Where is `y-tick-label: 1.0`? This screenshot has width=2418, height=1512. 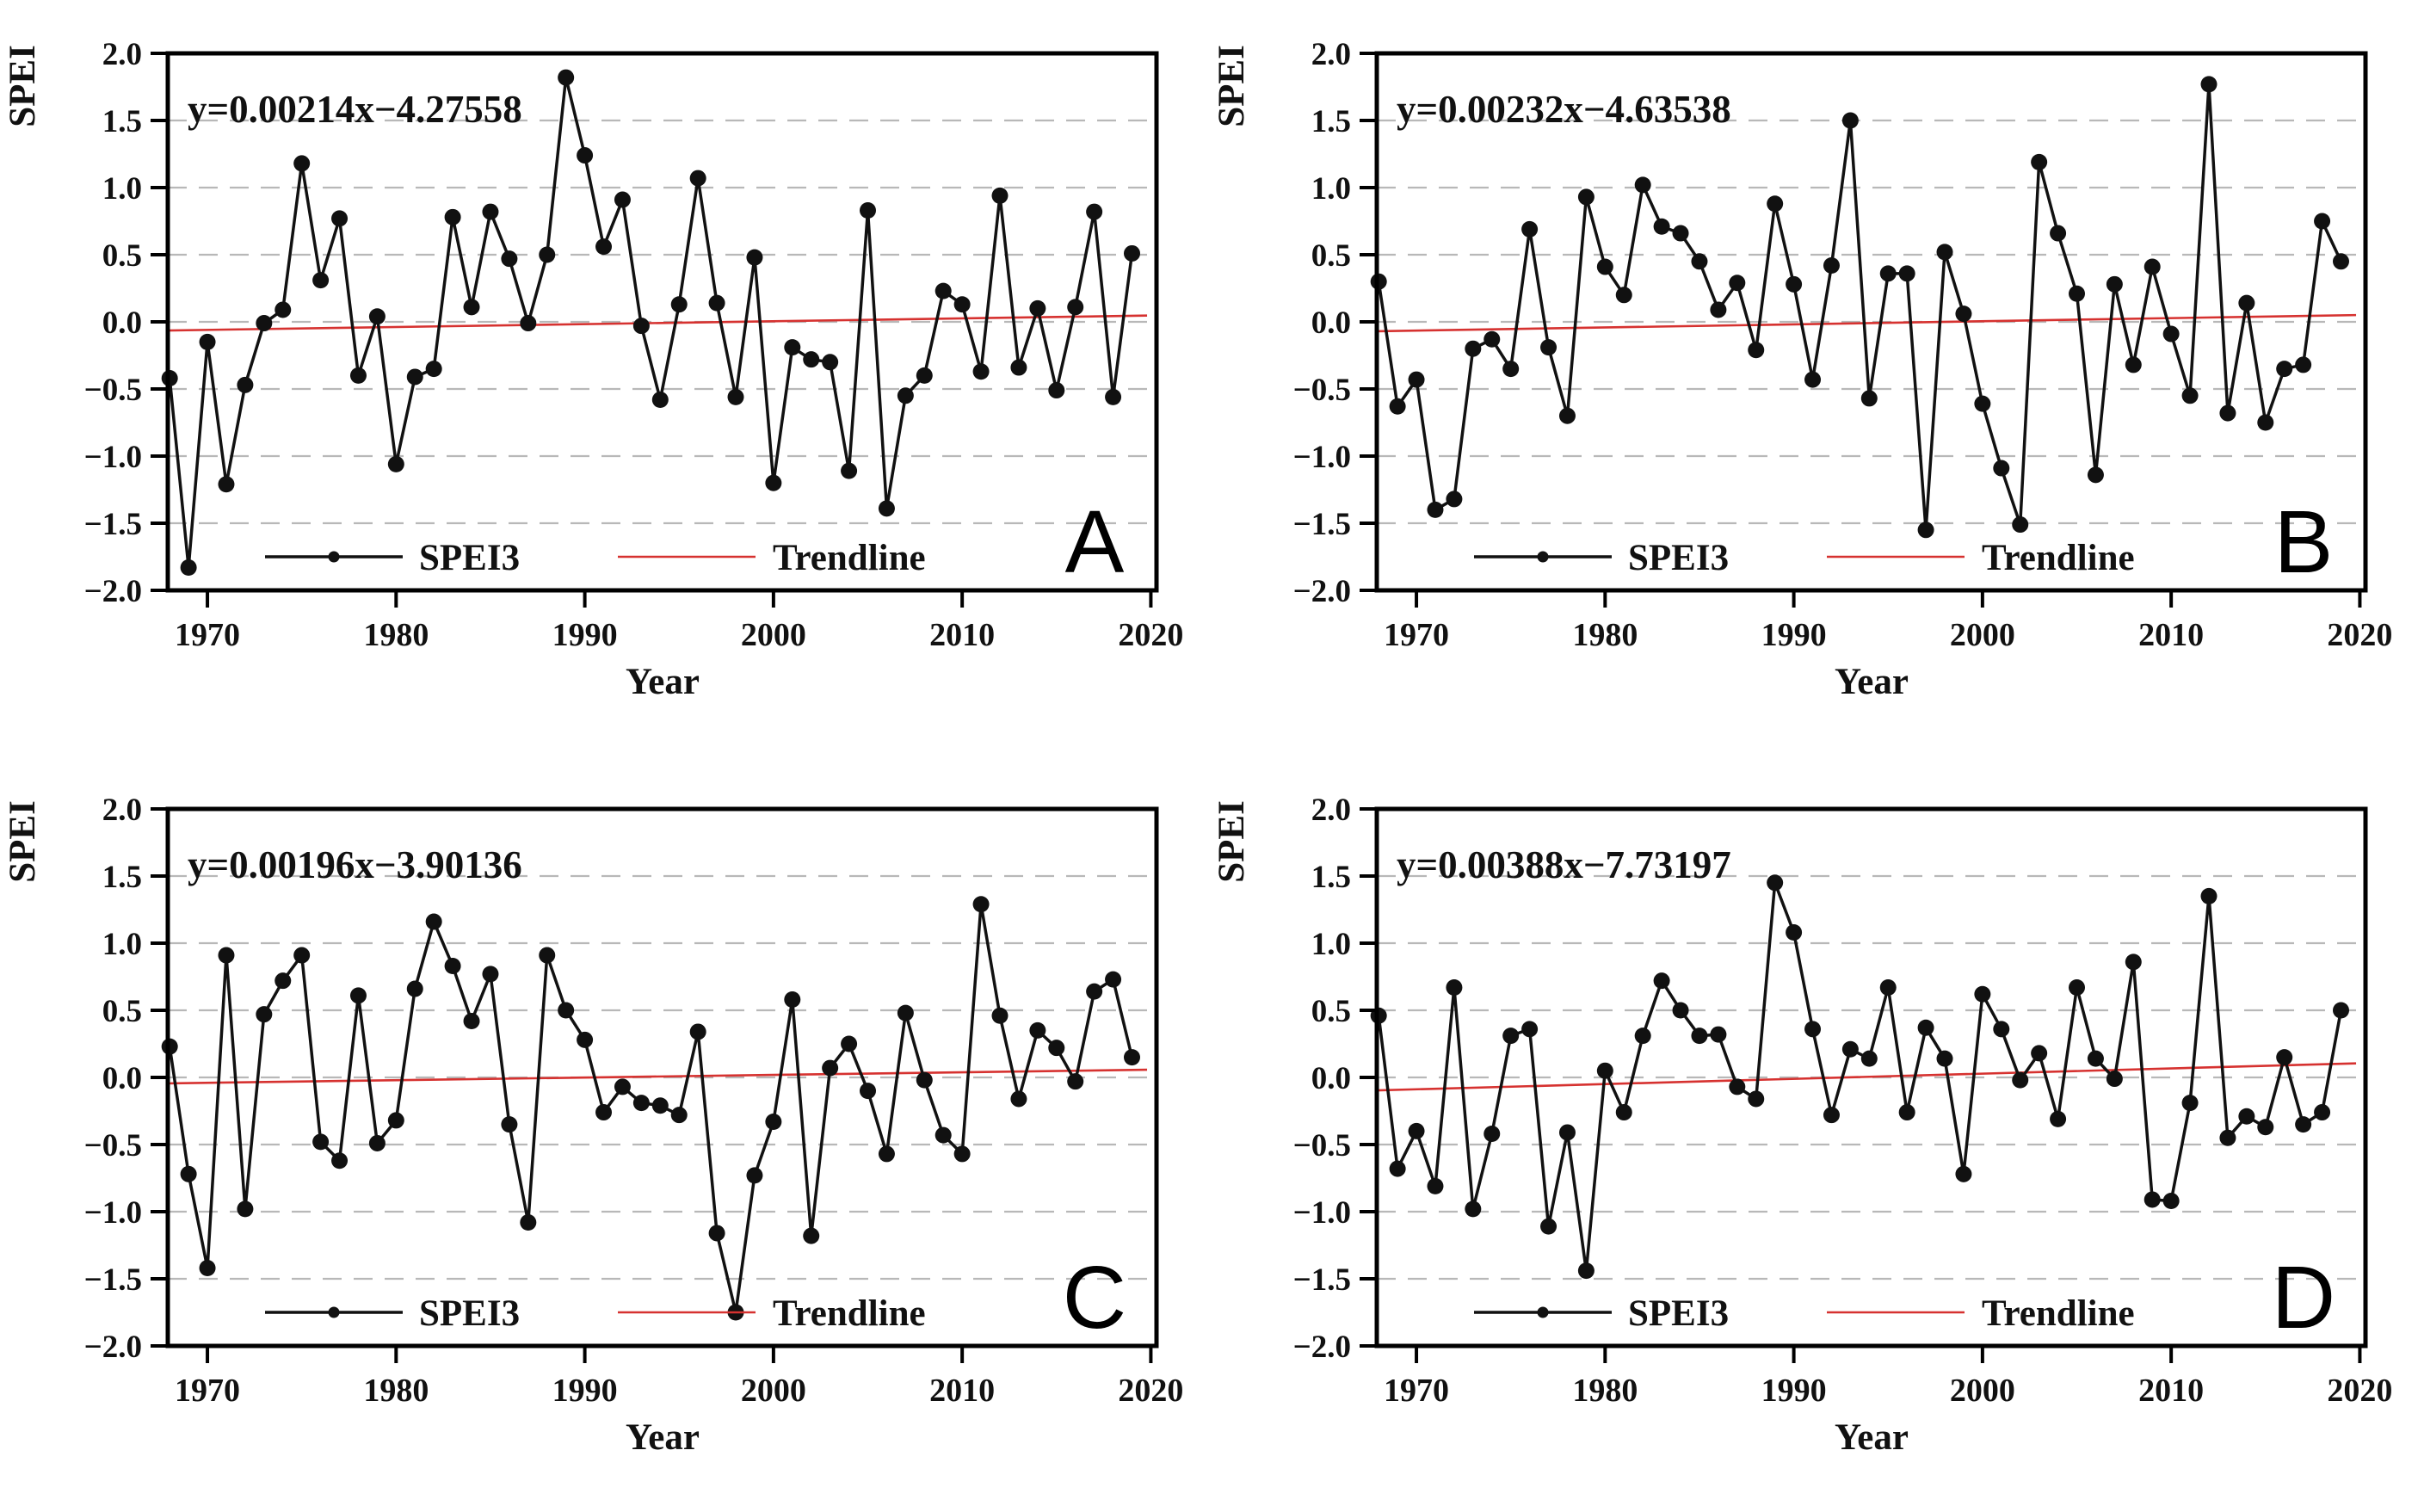
y-tick-label: 1.0 is located at coordinates (122, 189).